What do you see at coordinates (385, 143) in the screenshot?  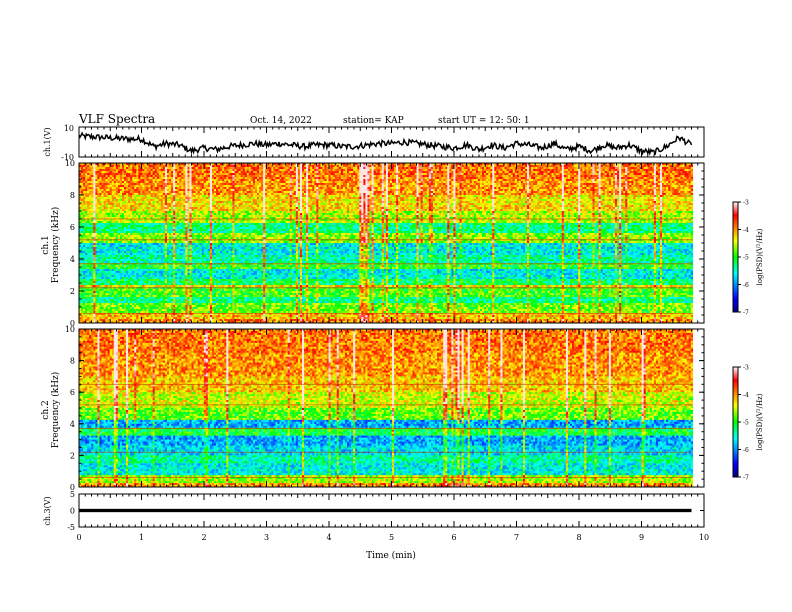 I see `ch1-waveform-line` at bounding box center [385, 143].